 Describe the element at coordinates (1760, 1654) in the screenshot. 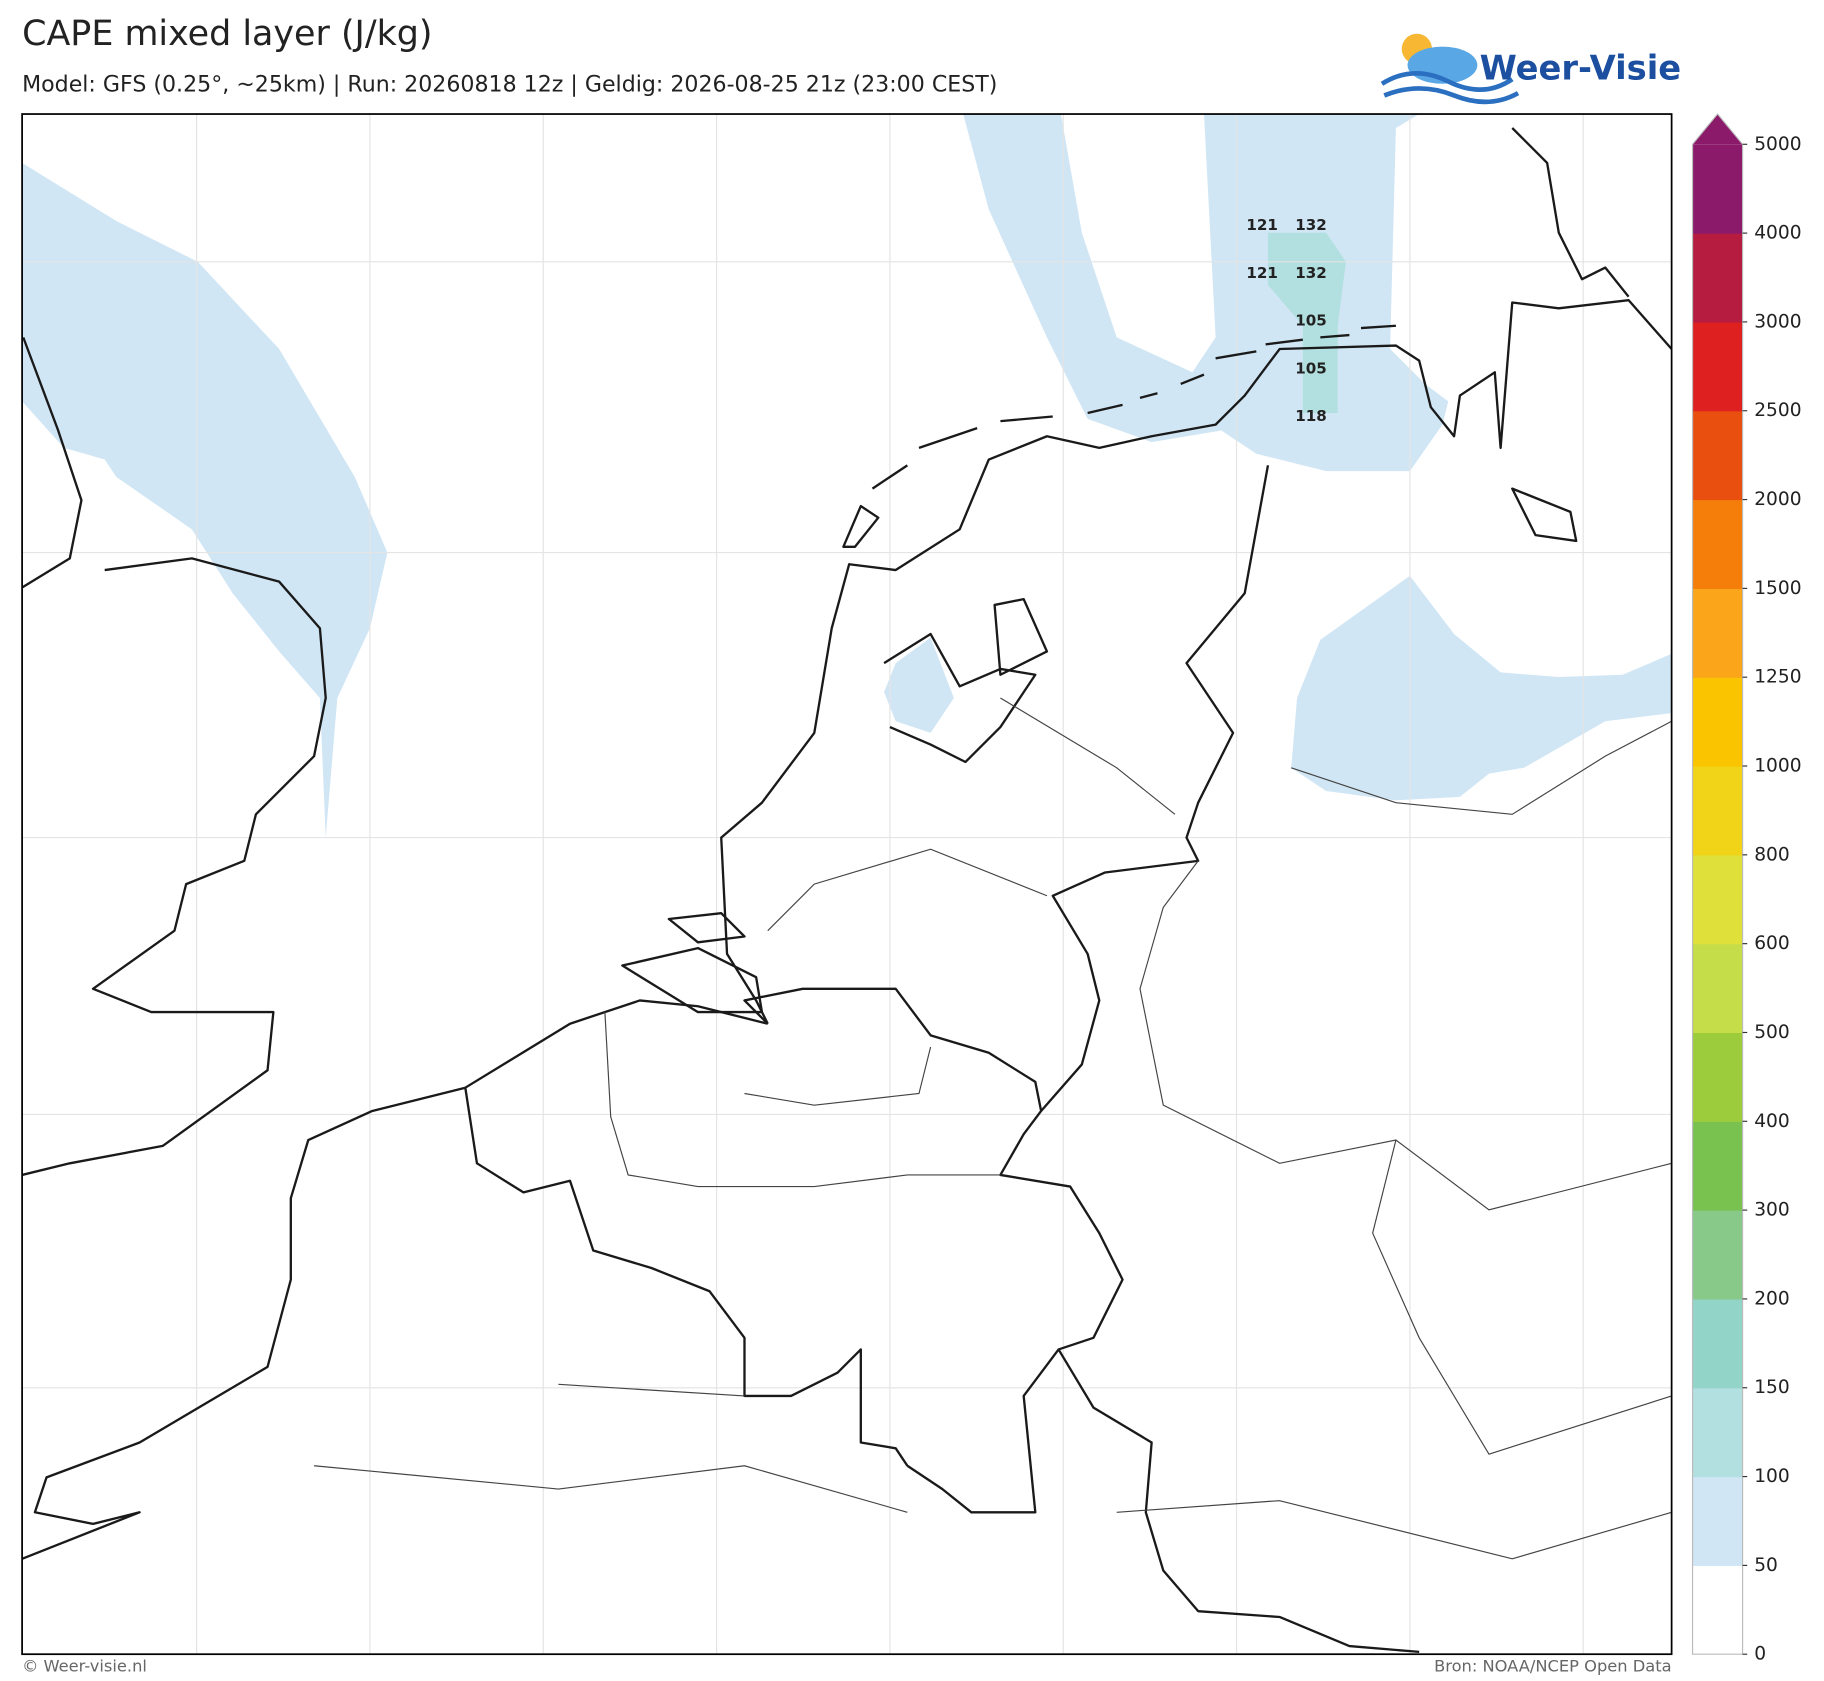

I see `colorbar-tick-label: 0` at that location.